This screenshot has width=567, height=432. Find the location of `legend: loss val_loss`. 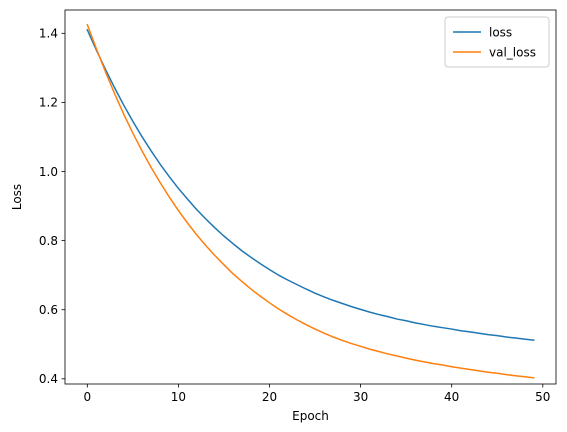

legend: loss val_loss is located at coordinates (497, 42).